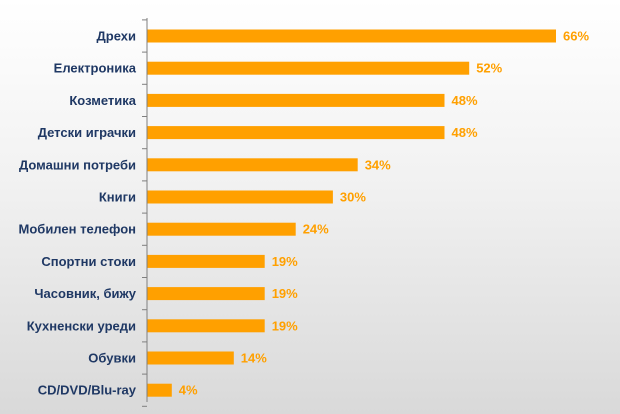  Describe the element at coordinates (77, 164) in the screenshot. I see `category-label: Домашни потреби` at that location.